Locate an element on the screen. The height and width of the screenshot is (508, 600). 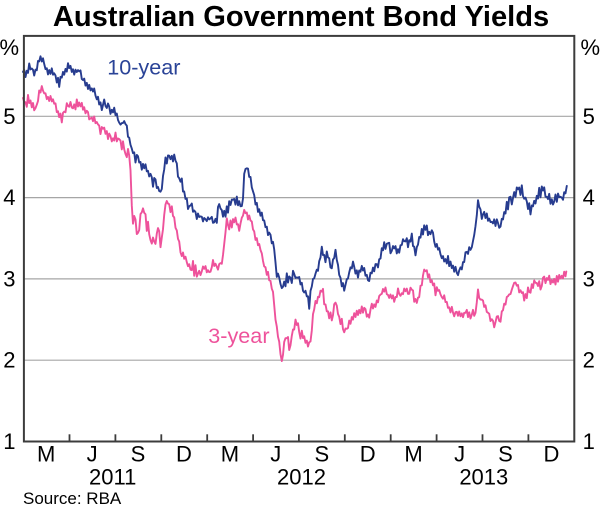
svg-text:Australian Government Bond Yie: Australian Government Bond Yields is located at coordinates (301, 17).